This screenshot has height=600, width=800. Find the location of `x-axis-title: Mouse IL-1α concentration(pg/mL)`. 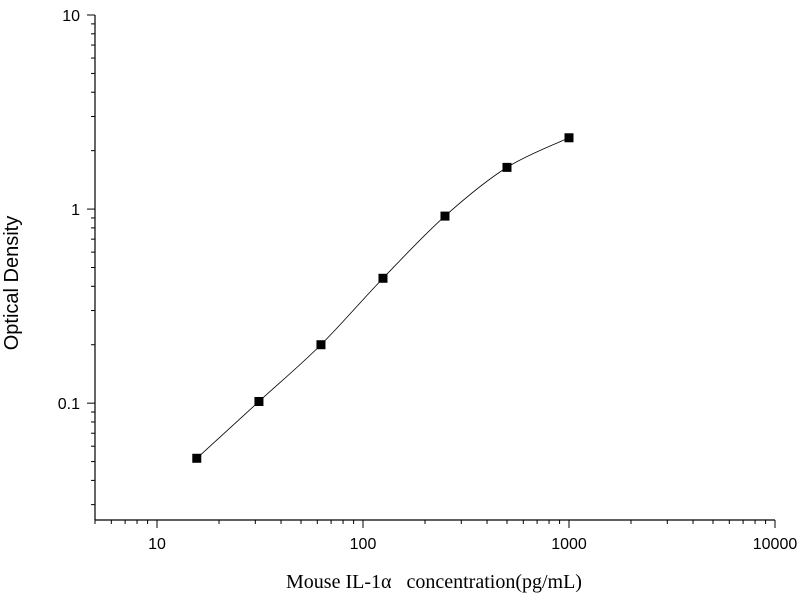

x-axis-title: Mouse IL-1α concentration(pg/mL) is located at coordinates (434, 582).